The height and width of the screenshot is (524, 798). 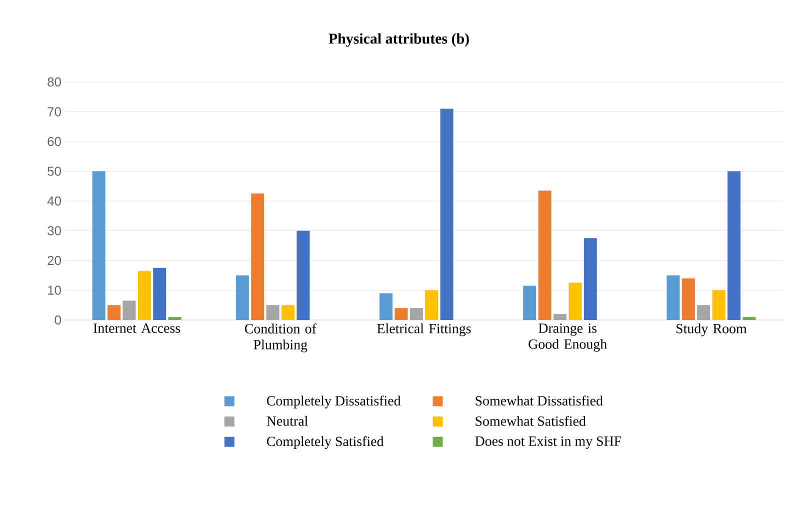 I want to click on x-tick-label: Study Room, so click(x=711, y=329).